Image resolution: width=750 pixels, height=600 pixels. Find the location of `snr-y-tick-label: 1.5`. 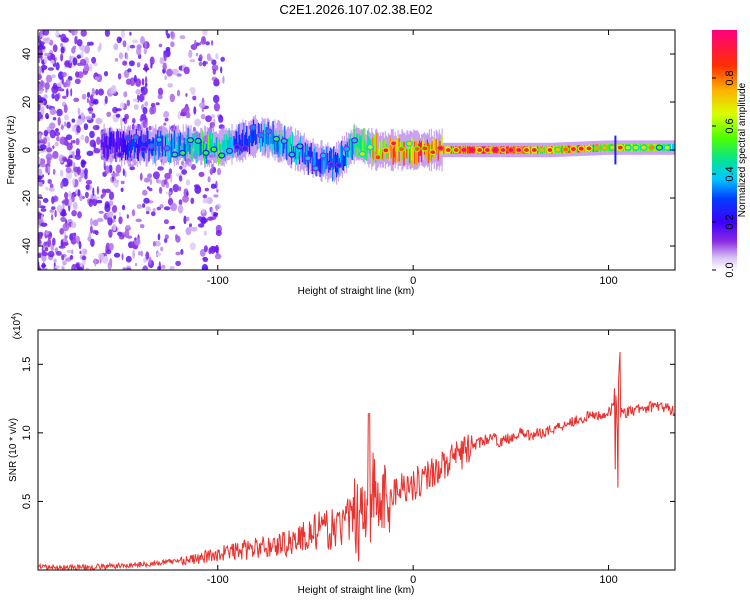

snr-y-tick-label: 1.5 is located at coordinates (27, 364).